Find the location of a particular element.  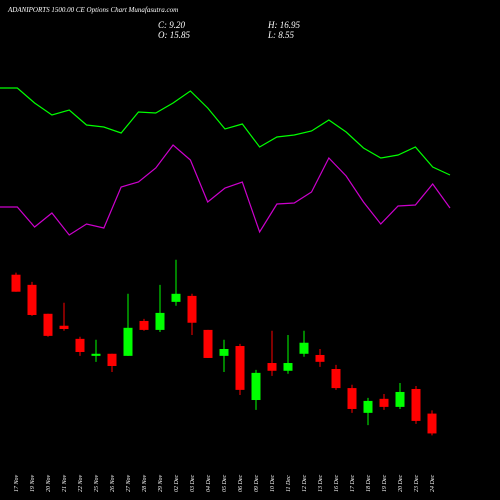

ohlc-close: C: 9.20 is located at coordinates (172, 25).